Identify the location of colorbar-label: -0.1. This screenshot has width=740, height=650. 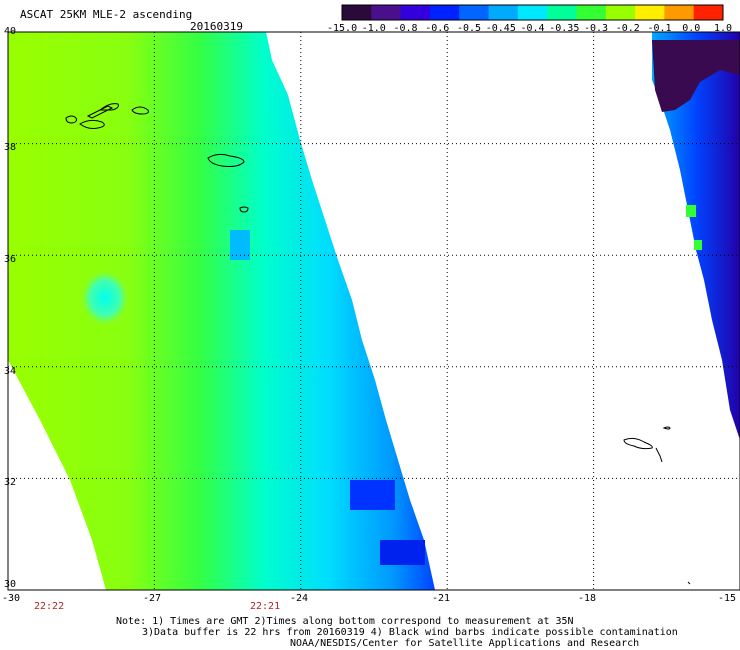
(659, 28).